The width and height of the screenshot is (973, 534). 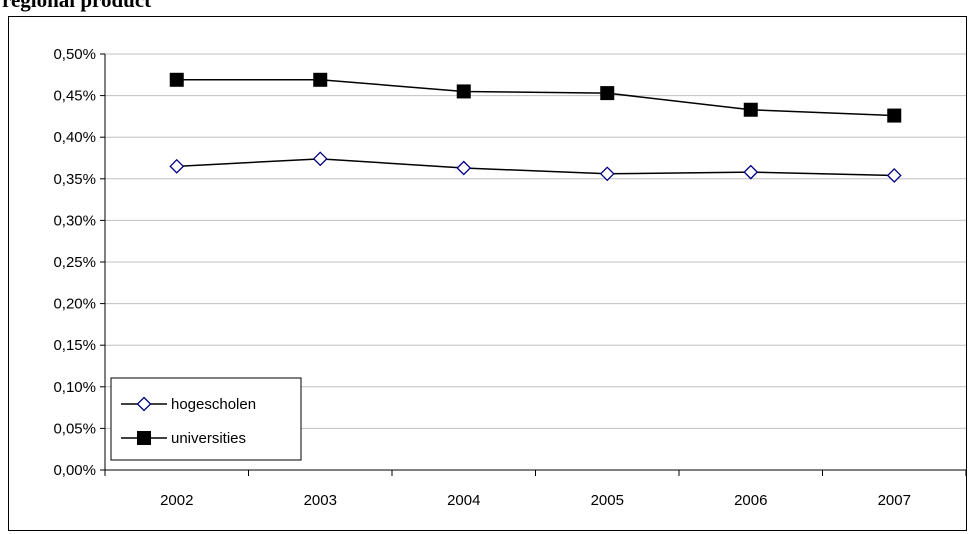 What do you see at coordinates (77, 6) in the screenshot?
I see `chart-title: regional product` at bounding box center [77, 6].